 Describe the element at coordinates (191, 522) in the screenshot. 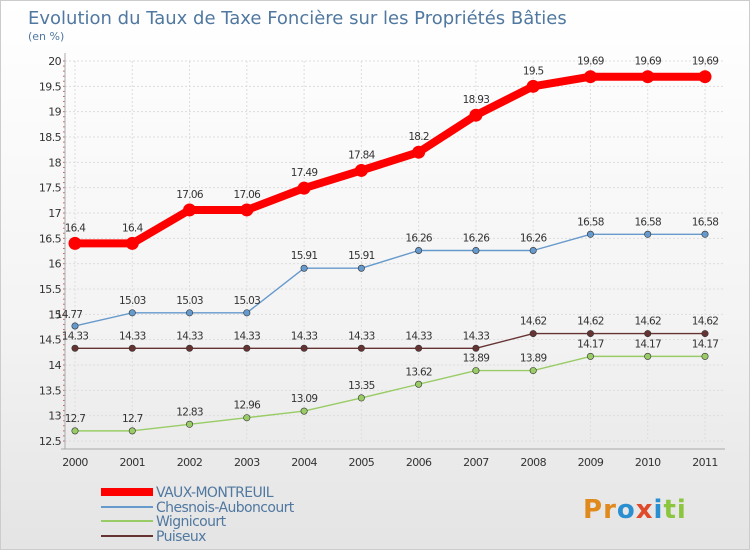

I see `legend-label: Wignicourt` at that location.